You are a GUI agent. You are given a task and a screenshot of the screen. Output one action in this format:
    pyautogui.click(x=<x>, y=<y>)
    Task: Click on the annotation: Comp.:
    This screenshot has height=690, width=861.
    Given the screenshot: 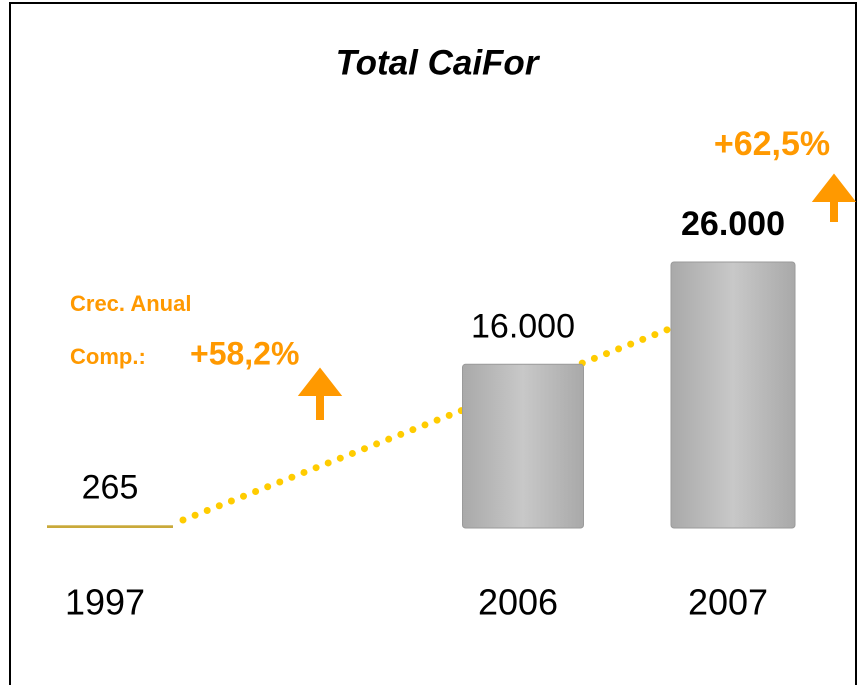 What is the action you would take?
    pyautogui.click(x=108, y=356)
    